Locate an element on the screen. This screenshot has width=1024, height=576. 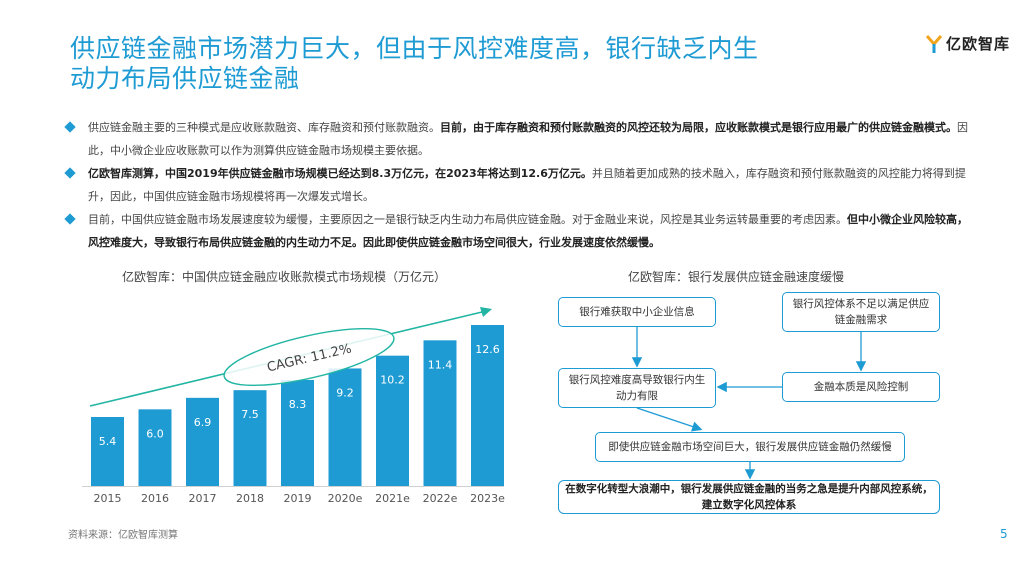
logo-y-icon is located at coordinates (934, 43).